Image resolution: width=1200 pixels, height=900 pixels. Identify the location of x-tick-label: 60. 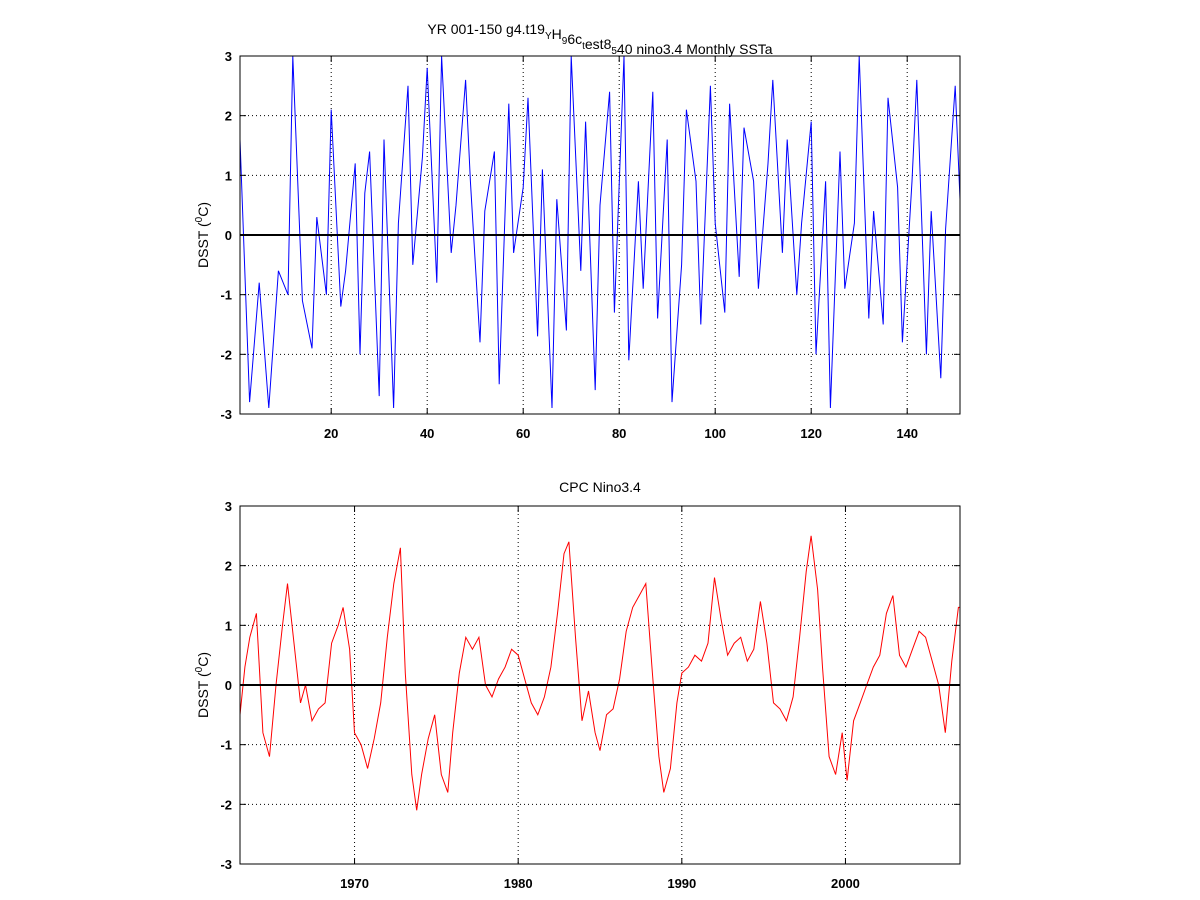
(523, 433).